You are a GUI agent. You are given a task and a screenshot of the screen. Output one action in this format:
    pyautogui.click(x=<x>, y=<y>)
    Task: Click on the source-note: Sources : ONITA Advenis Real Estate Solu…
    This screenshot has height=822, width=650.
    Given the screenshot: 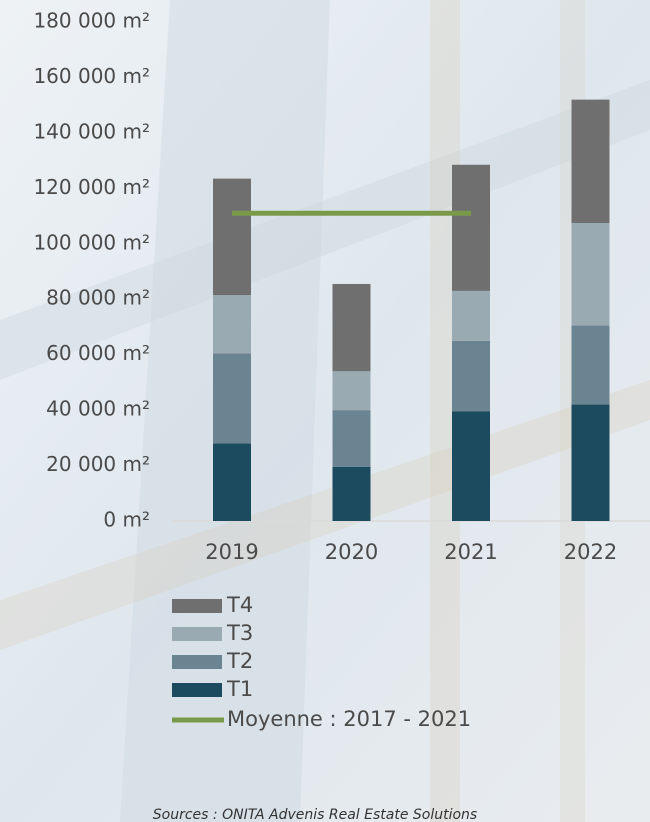 What is the action you would take?
    pyautogui.click(x=315, y=814)
    